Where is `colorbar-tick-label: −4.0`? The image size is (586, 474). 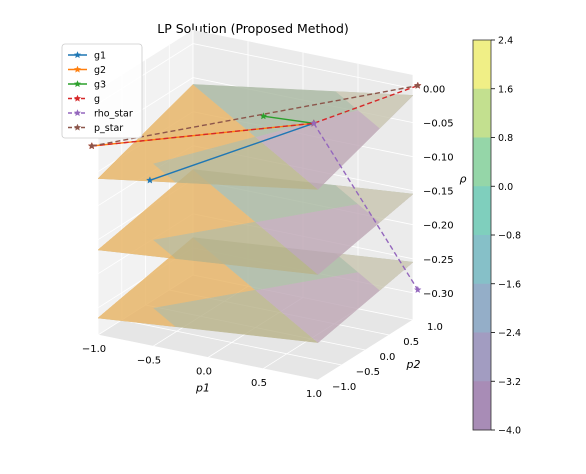
colorbar-tick-label: −4.0 is located at coordinates (509, 431).